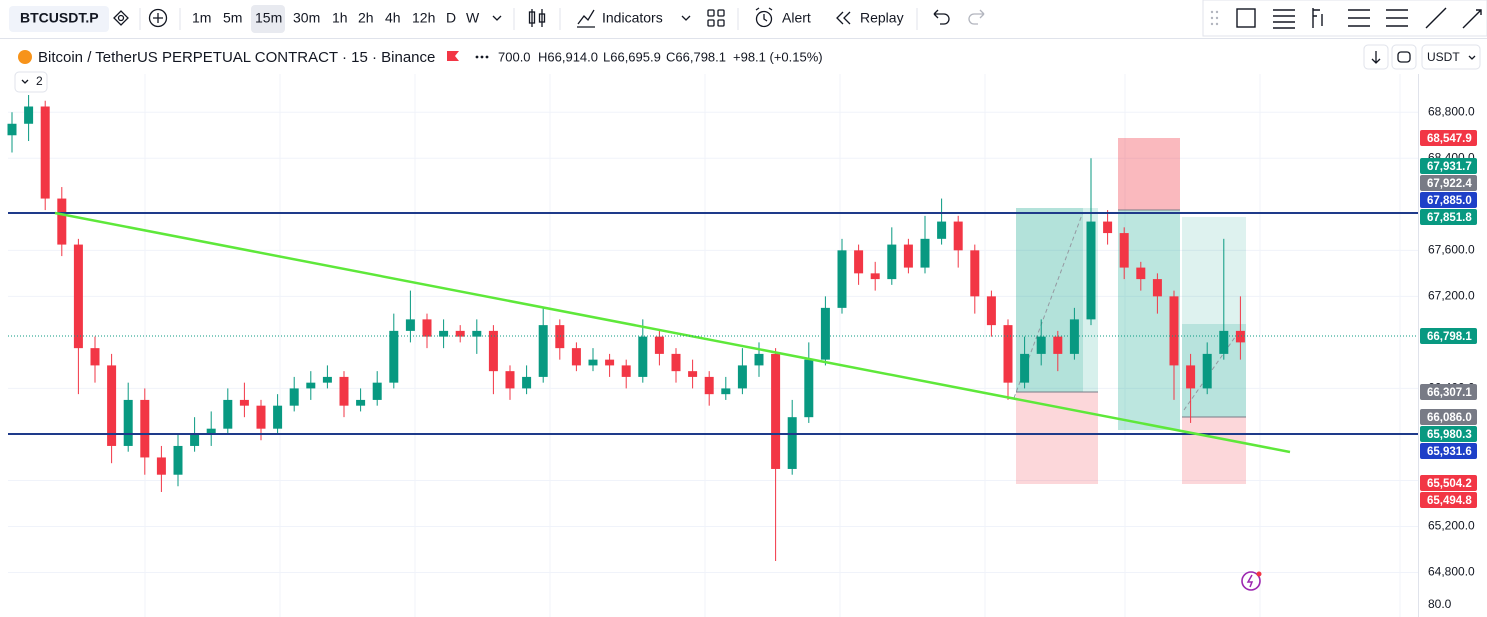  I want to click on indicators-chevron, so click(686, 18).